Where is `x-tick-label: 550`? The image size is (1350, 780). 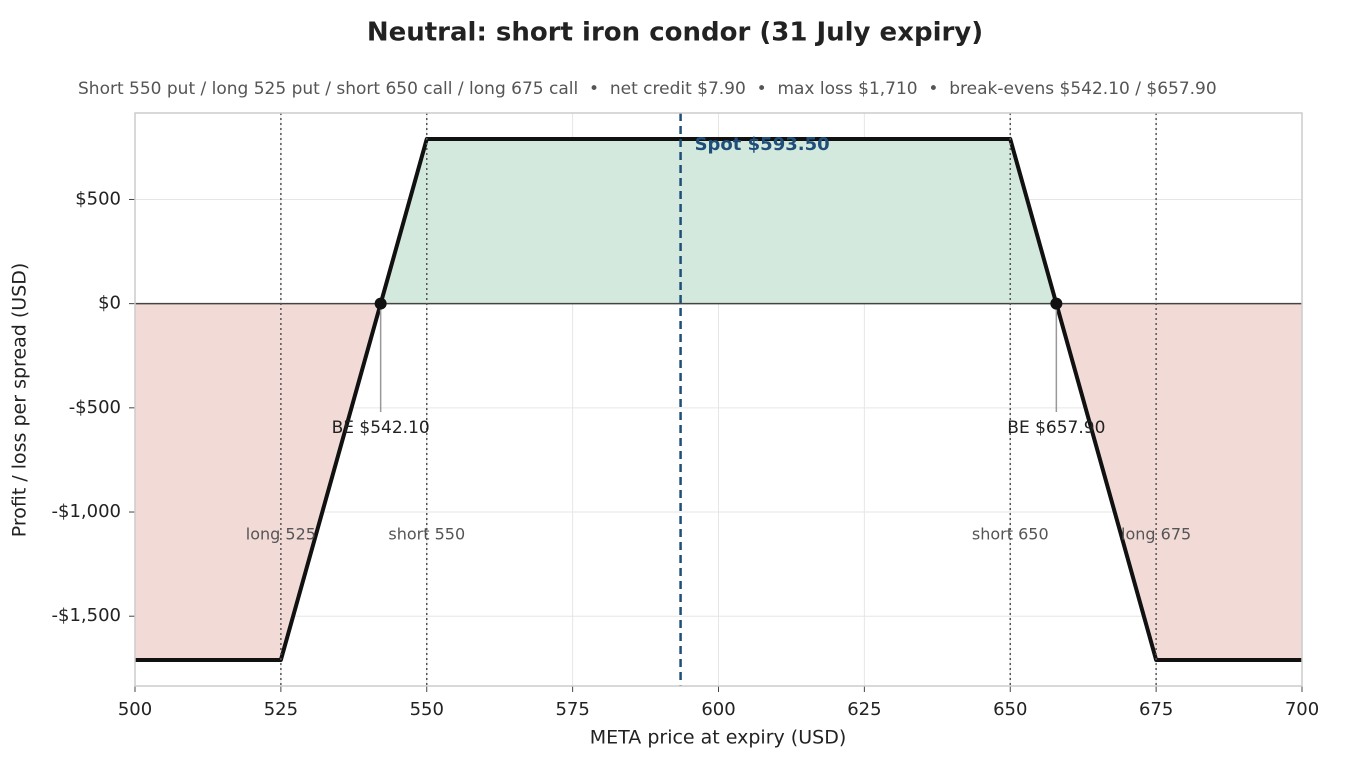 x-tick-label: 550 is located at coordinates (427, 709).